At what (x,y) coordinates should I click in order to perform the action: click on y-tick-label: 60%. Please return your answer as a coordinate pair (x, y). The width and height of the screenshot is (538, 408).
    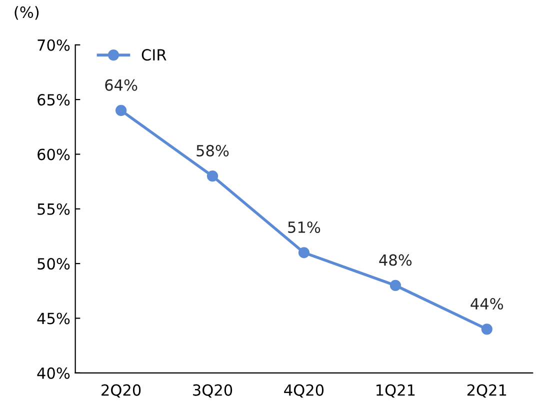
    Looking at the image, I should click on (54, 154).